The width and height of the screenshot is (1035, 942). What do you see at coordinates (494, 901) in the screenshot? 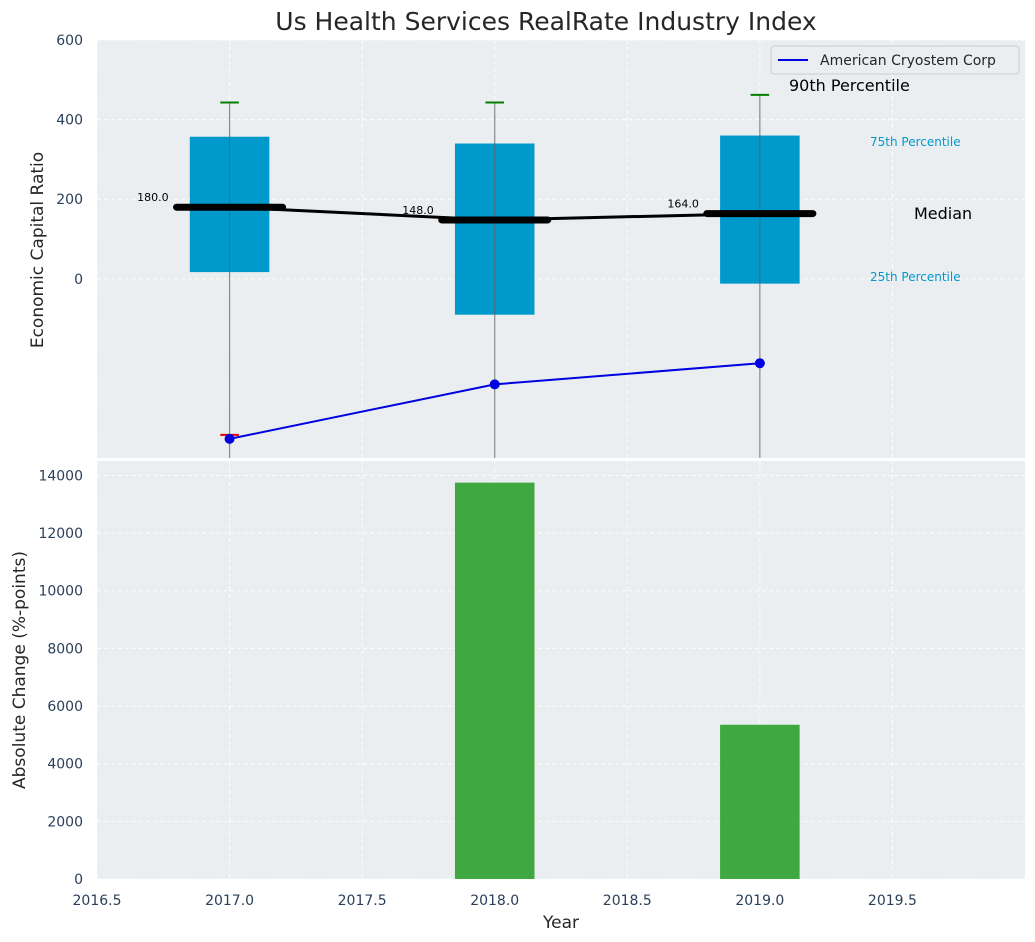
I see `x-tick-label: 2018.0` at bounding box center [494, 901].